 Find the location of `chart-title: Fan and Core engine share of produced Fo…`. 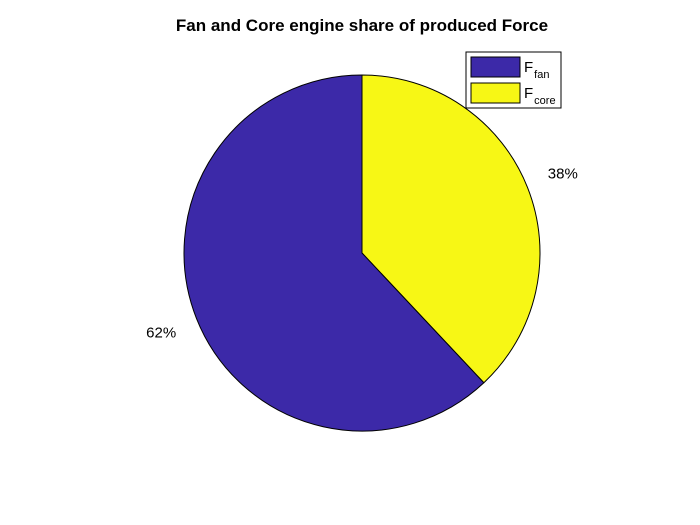

chart-title: Fan and Core engine share of produced Fo… is located at coordinates (362, 25).